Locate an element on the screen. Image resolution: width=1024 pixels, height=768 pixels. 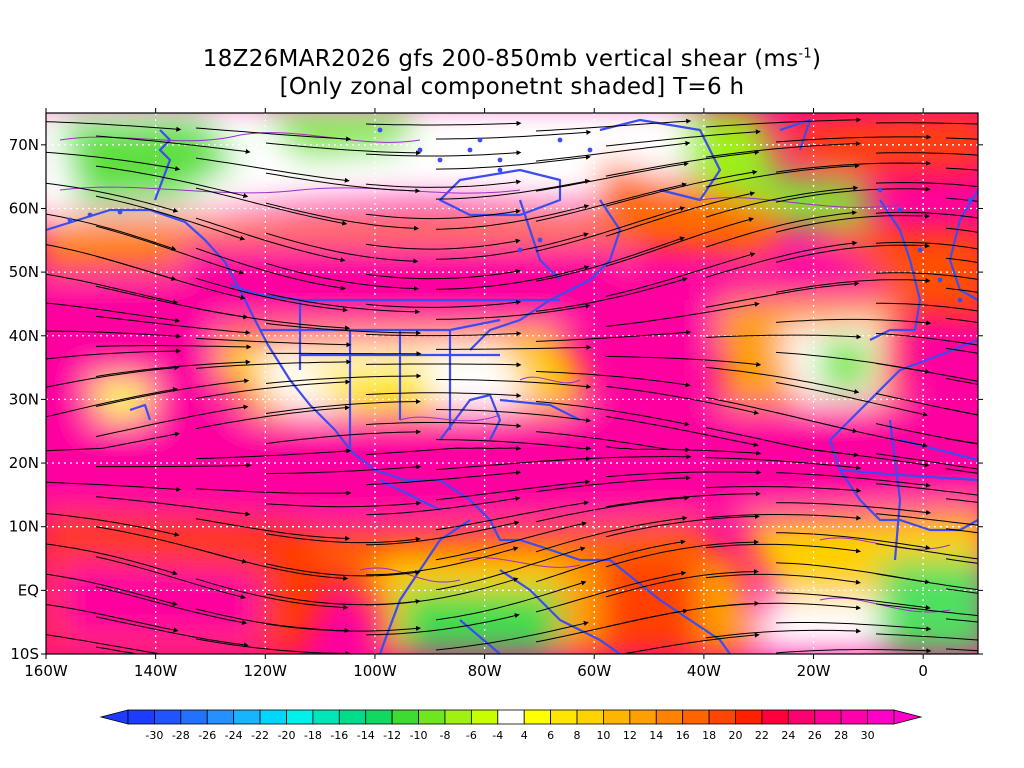
lat-label: 40N is located at coordinates (24, 336).